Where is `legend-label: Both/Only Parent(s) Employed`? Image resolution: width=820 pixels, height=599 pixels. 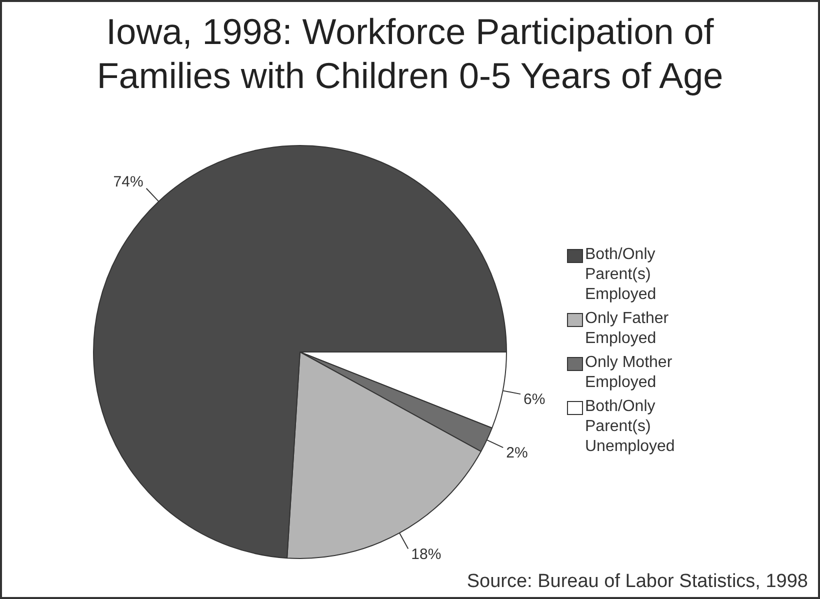
legend-label: Both/Only Parent(s) Employed is located at coordinates (621, 275).